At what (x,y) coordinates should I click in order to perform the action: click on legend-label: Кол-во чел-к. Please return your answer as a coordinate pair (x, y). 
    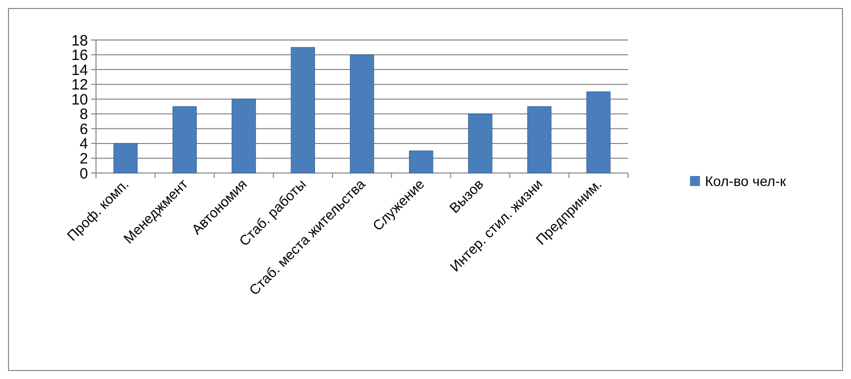
    Looking at the image, I should click on (746, 180).